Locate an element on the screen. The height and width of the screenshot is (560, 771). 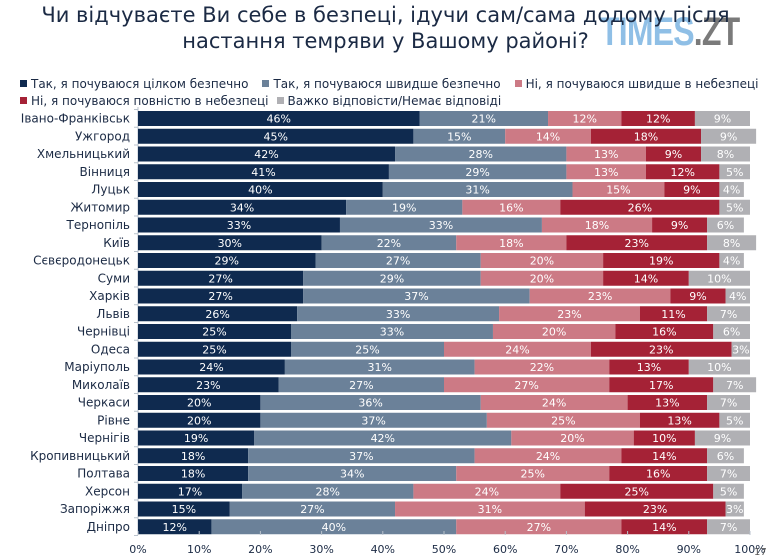
category-label: Ужгород is located at coordinates (102, 136).